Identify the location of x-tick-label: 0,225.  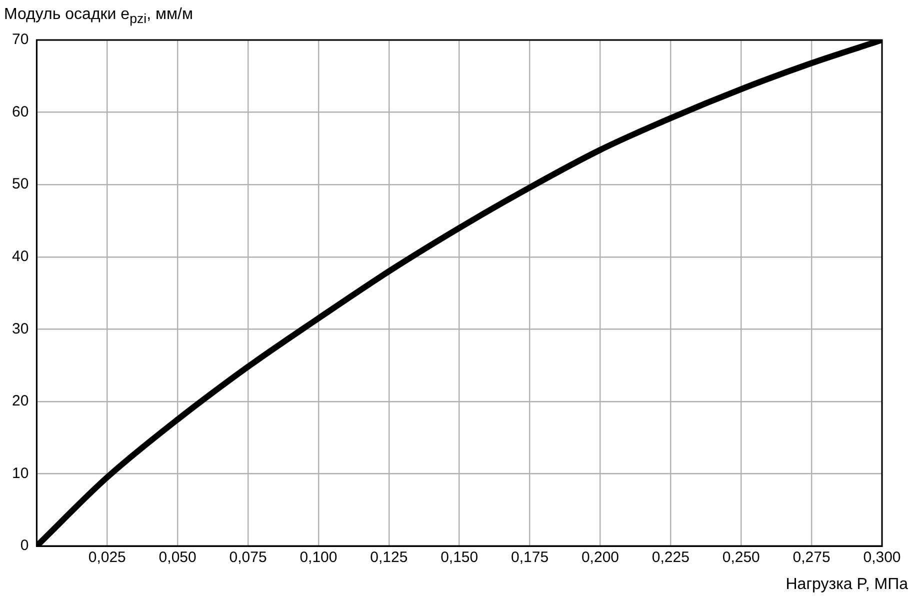
(671, 557).